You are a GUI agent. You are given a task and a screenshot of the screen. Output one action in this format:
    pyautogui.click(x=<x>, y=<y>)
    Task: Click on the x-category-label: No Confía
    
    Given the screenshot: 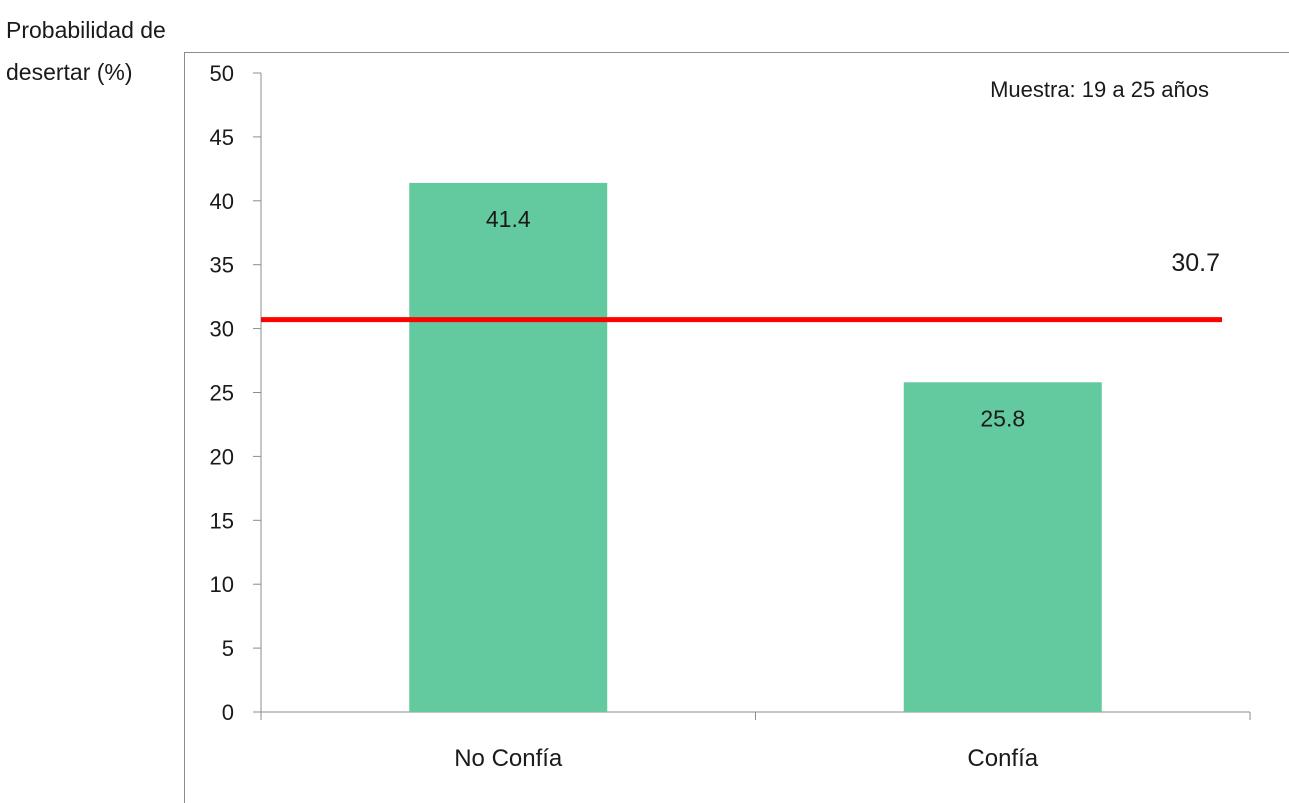 What is the action you would take?
    pyautogui.click(x=508, y=758)
    